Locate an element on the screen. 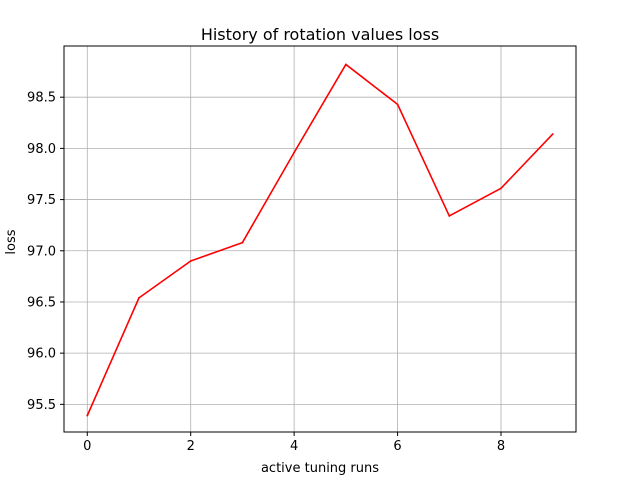 The height and width of the screenshot is (480, 640). chart-title: History of rotation values loss is located at coordinates (320, 34).